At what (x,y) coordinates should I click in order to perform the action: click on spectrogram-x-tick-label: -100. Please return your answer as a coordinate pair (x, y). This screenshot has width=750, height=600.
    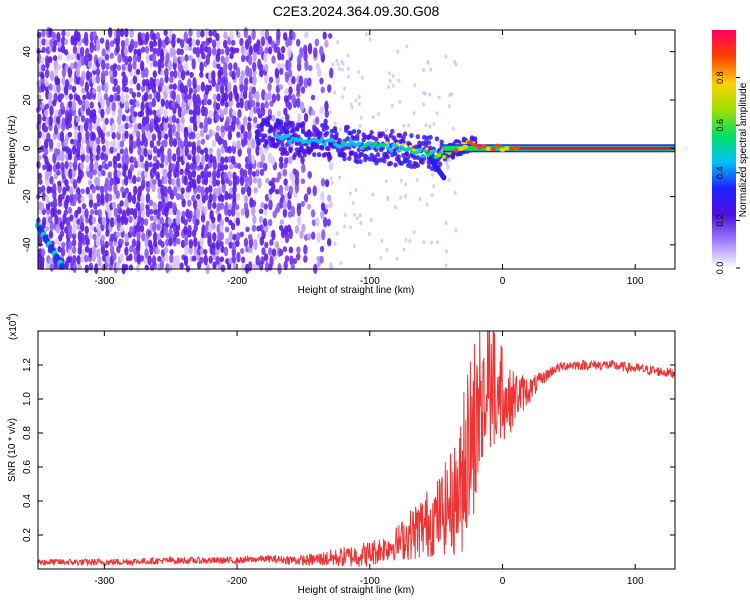
    Looking at the image, I should click on (370, 281).